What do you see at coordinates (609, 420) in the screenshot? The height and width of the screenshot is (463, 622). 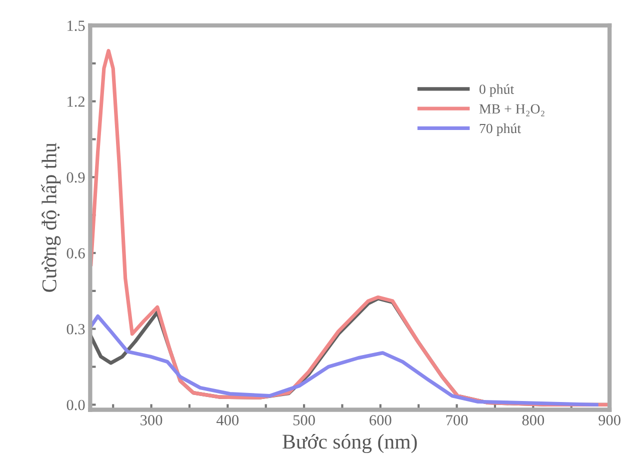 I see `x-tick-label: 900` at bounding box center [609, 420].